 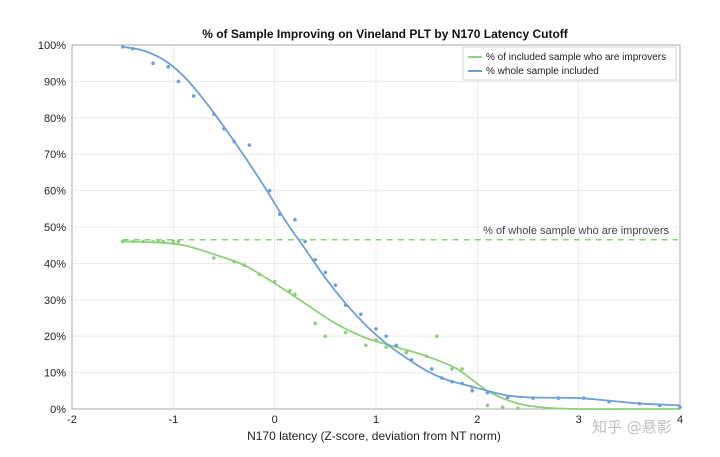 What do you see at coordinates (55, 374) in the screenshot?
I see `y-tick-label: 10%` at bounding box center [55, 374].